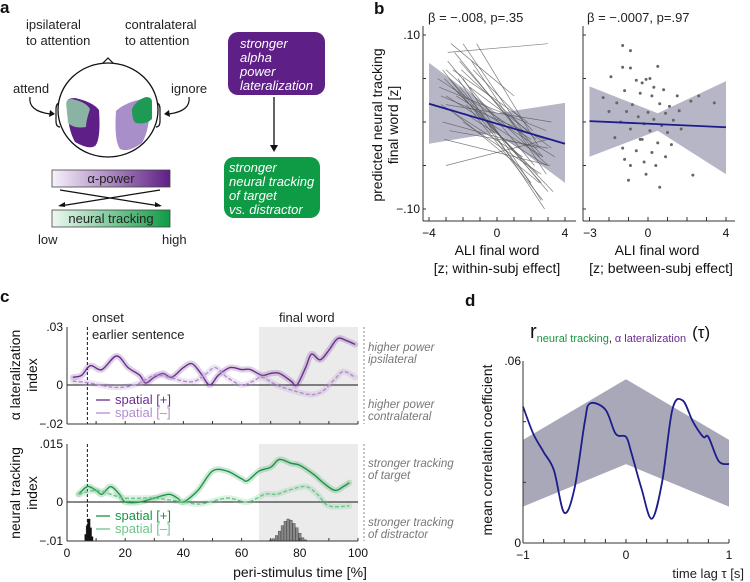 This screenshot has height=582, width=750. Describe the element at coordinates (648, 233) in the screenshot. I see `b-right-xtick: 0` at that location.